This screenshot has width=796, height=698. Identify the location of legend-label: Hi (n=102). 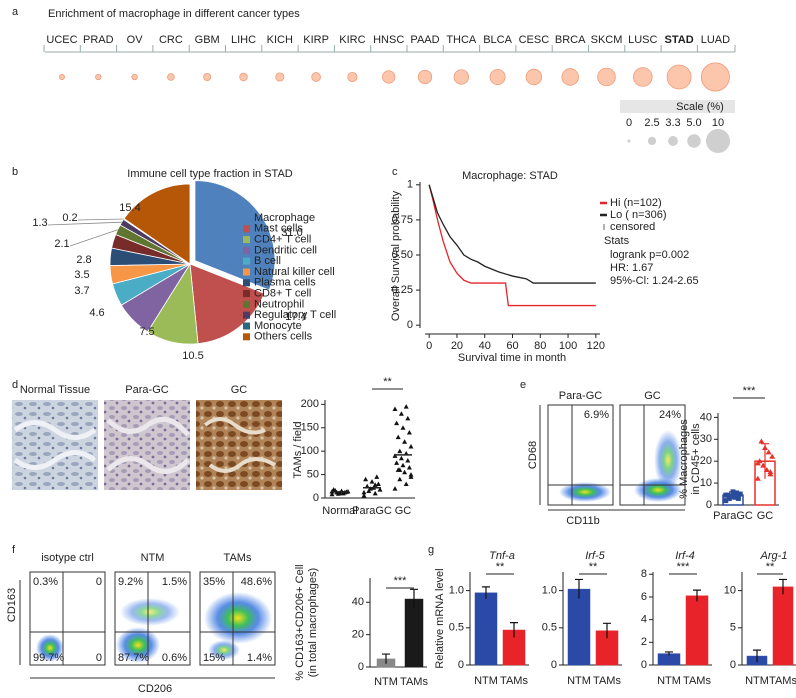
(636, 203).